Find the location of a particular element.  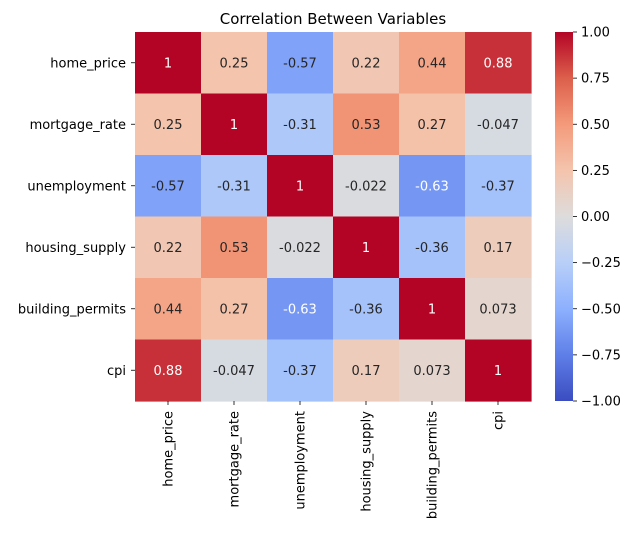

y-axis-tick-label: mortgage_rate is located at coordinates (78, 125).